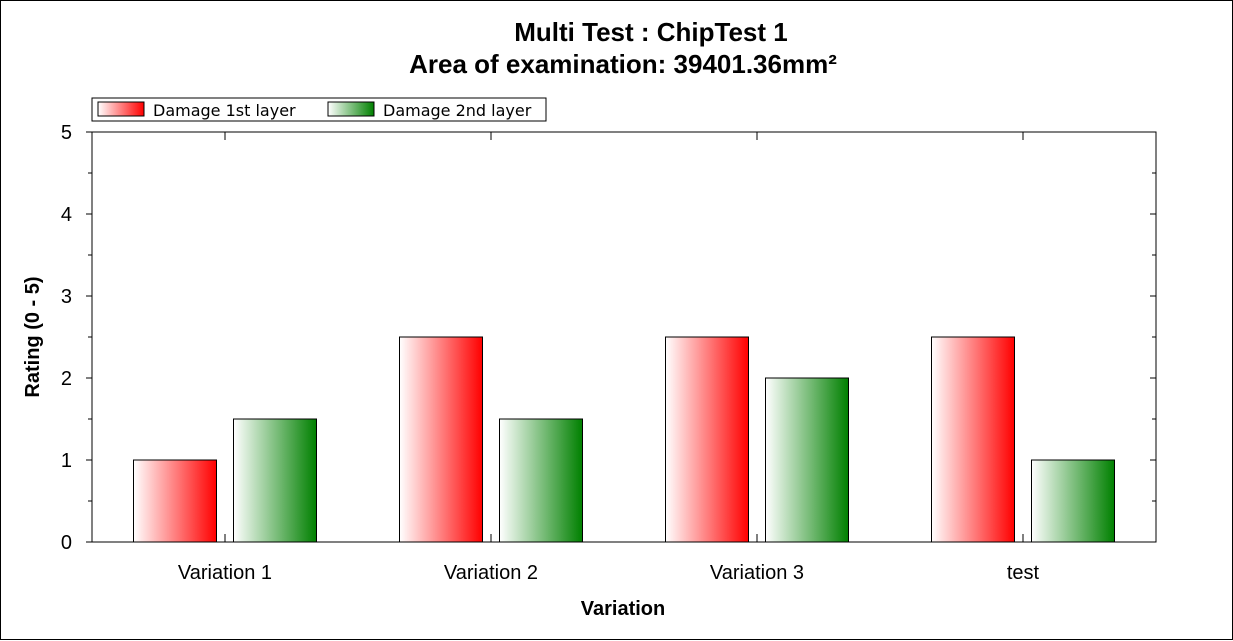 This screenshot has height=641, width=1233. What do you see at coordinates (66, 215) in the screenshot?
I see `y-tick-label: 4` at bounding box center [66, 215].